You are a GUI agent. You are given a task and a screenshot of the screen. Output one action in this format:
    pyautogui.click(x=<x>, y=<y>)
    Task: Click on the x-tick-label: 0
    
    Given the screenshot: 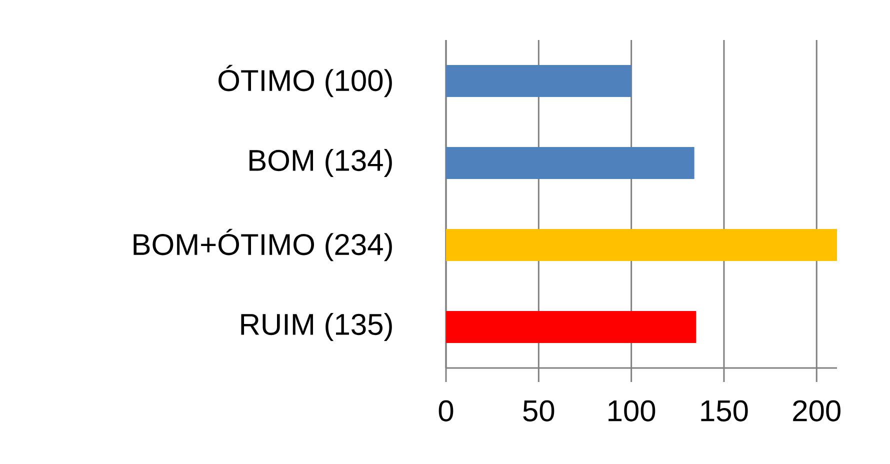 What is the action you would take?
    pyautogui.click(x=446, y=411)
    